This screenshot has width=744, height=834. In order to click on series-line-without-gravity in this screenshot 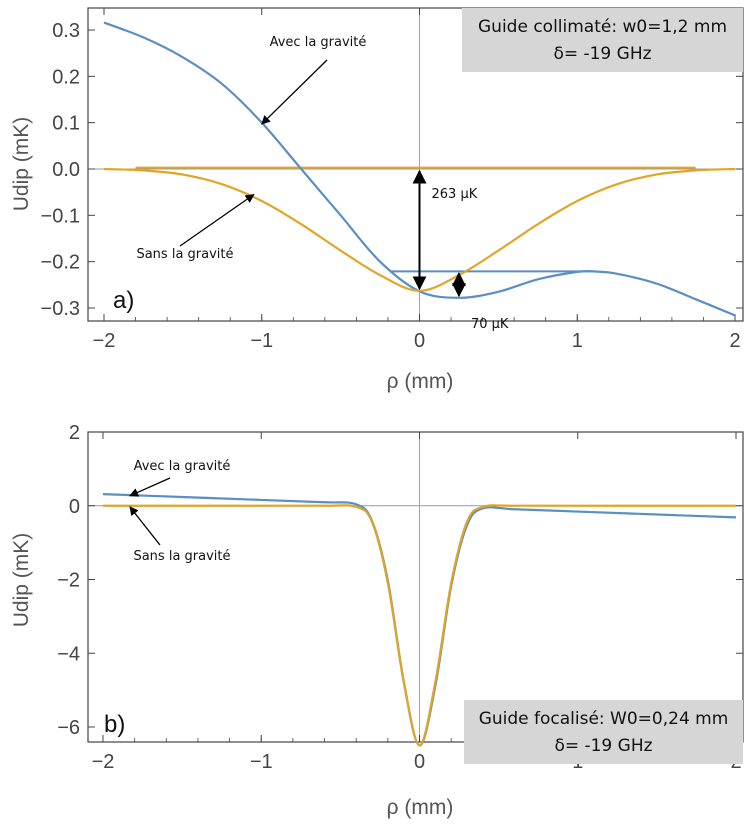, I will do `click(419, 229)`.